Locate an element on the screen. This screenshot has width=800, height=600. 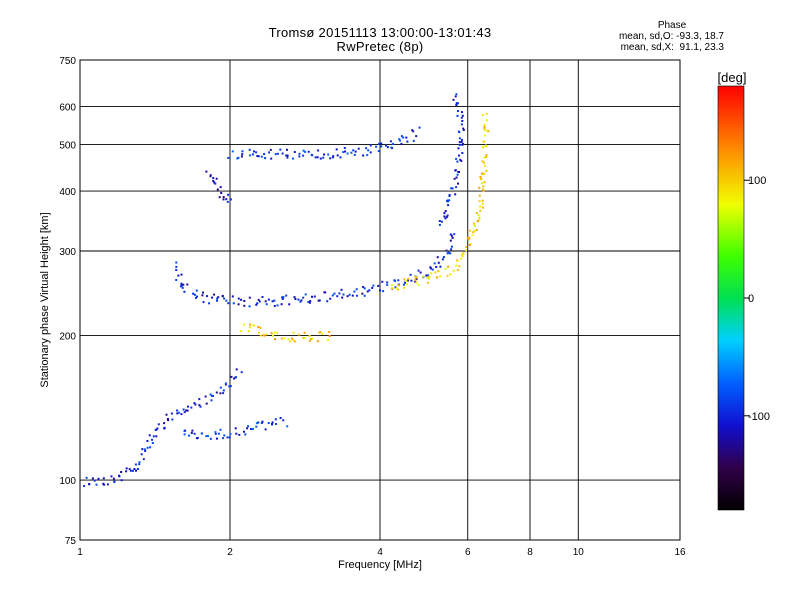
colorbar-ticks: 100 0 -100 is located at coordinates (757, 299).